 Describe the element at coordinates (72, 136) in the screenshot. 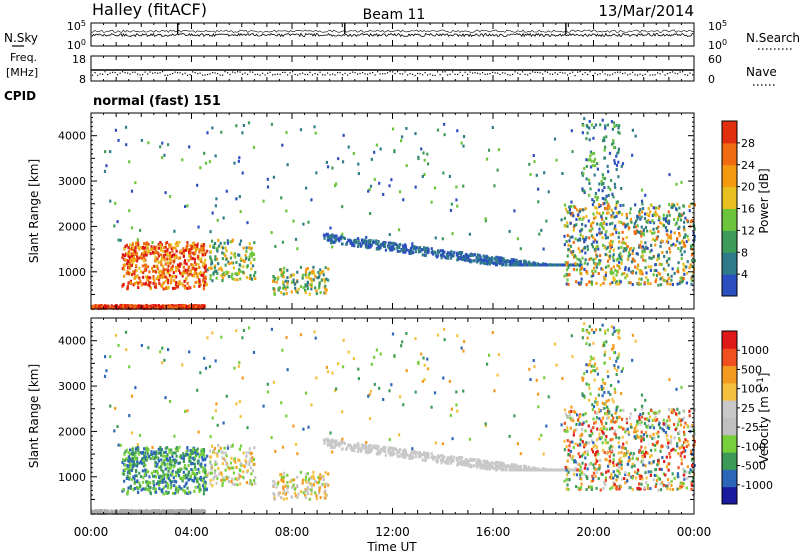

I see `y-tick-label: 4000` at that location.